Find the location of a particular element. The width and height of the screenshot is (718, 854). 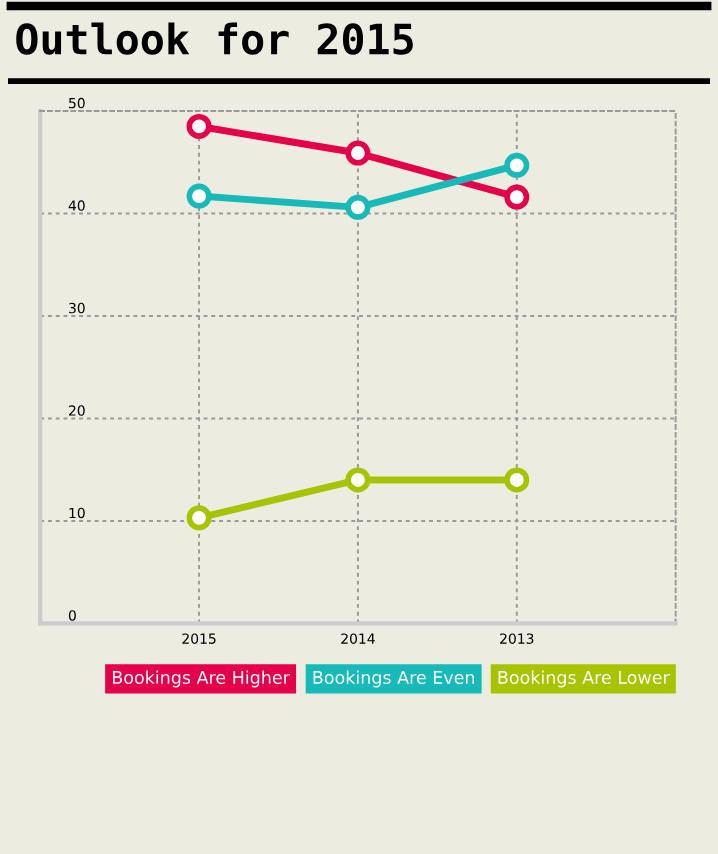

text: Bookings Are Higher is located at coordinates (201, 679).